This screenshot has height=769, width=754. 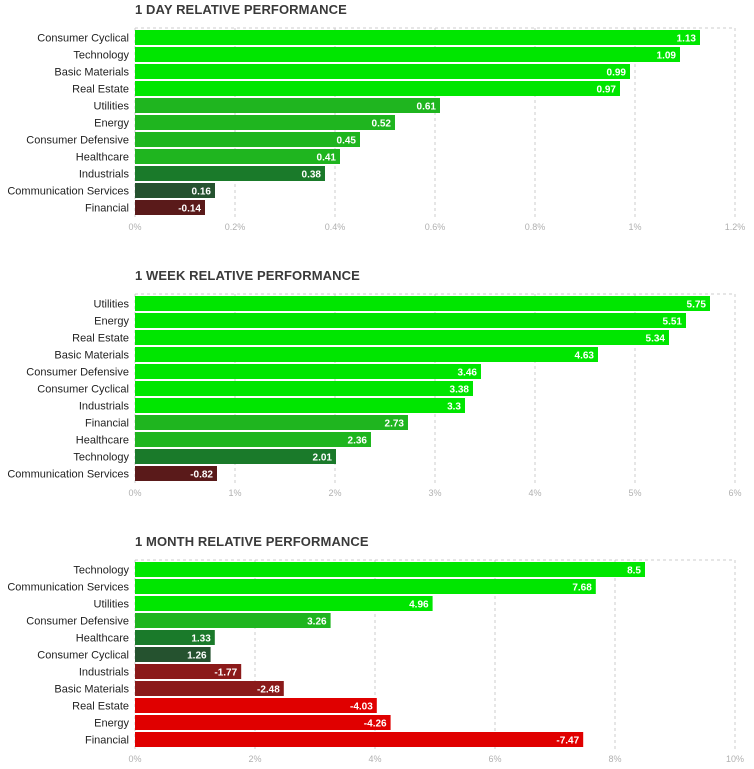 What do you see at coordinates (582, 588) in the screenshot?
I see `data-label: 7.68` at bounding box center [582, 588].